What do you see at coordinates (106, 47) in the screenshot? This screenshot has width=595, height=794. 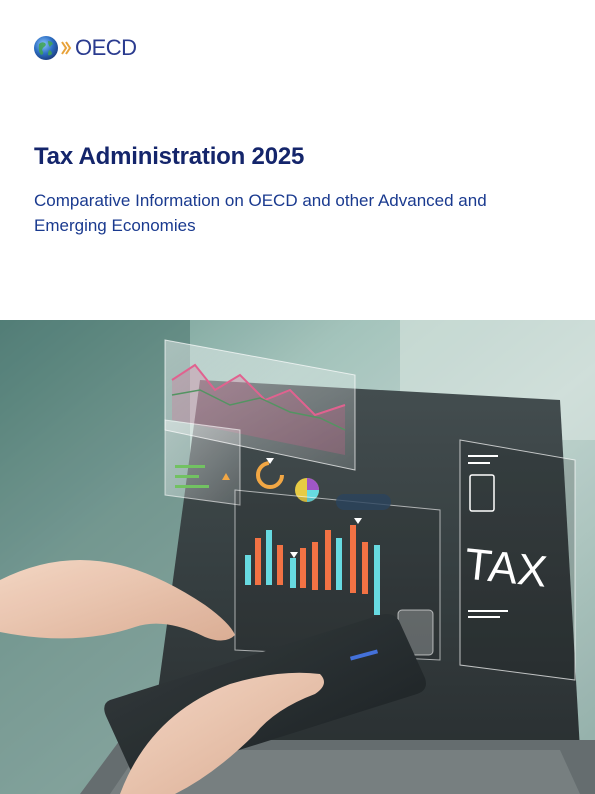 I see `logo-text: OECD` at bounding box center [106, 47].